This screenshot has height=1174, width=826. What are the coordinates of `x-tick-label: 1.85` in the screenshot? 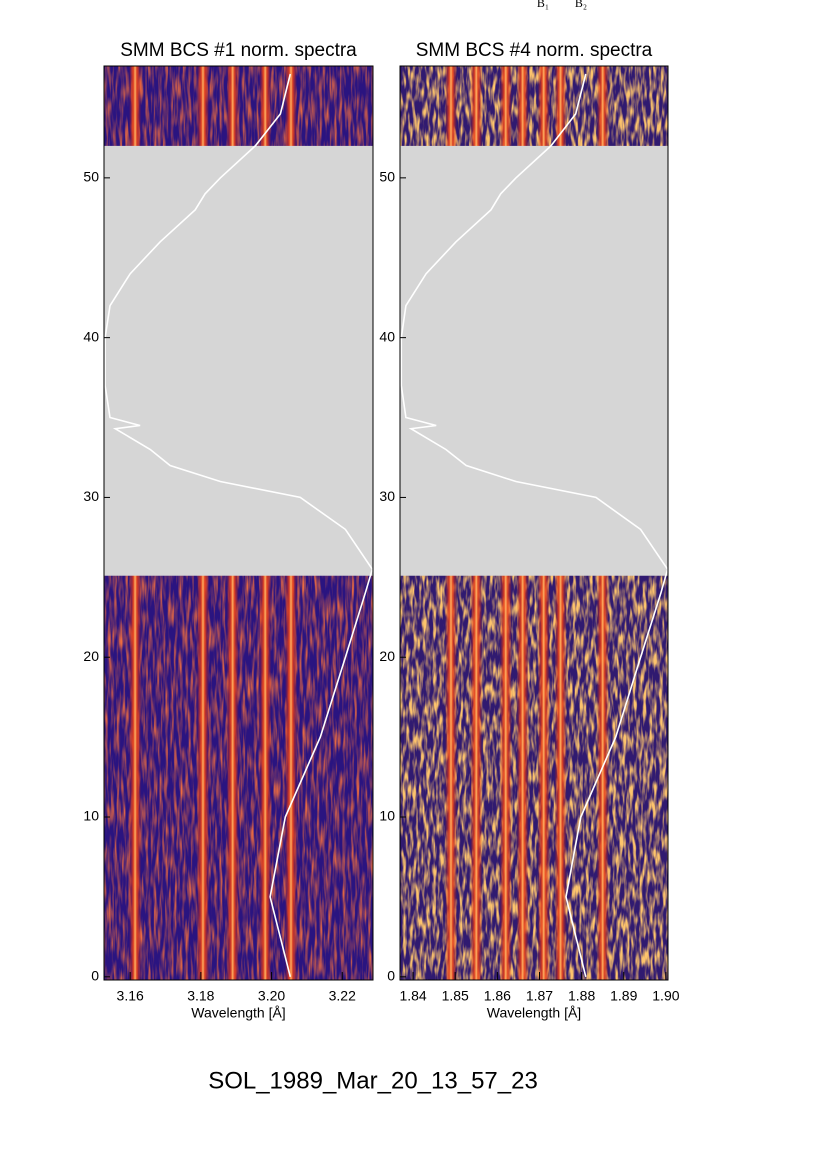 It's located at (455, 996).